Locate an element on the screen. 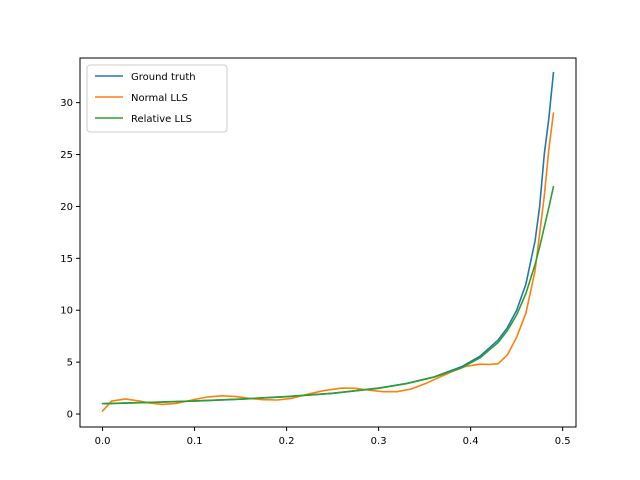 This screenshot has height=480, width=640. x-tick-label: 0.0 is located at coordinates (103, 441).